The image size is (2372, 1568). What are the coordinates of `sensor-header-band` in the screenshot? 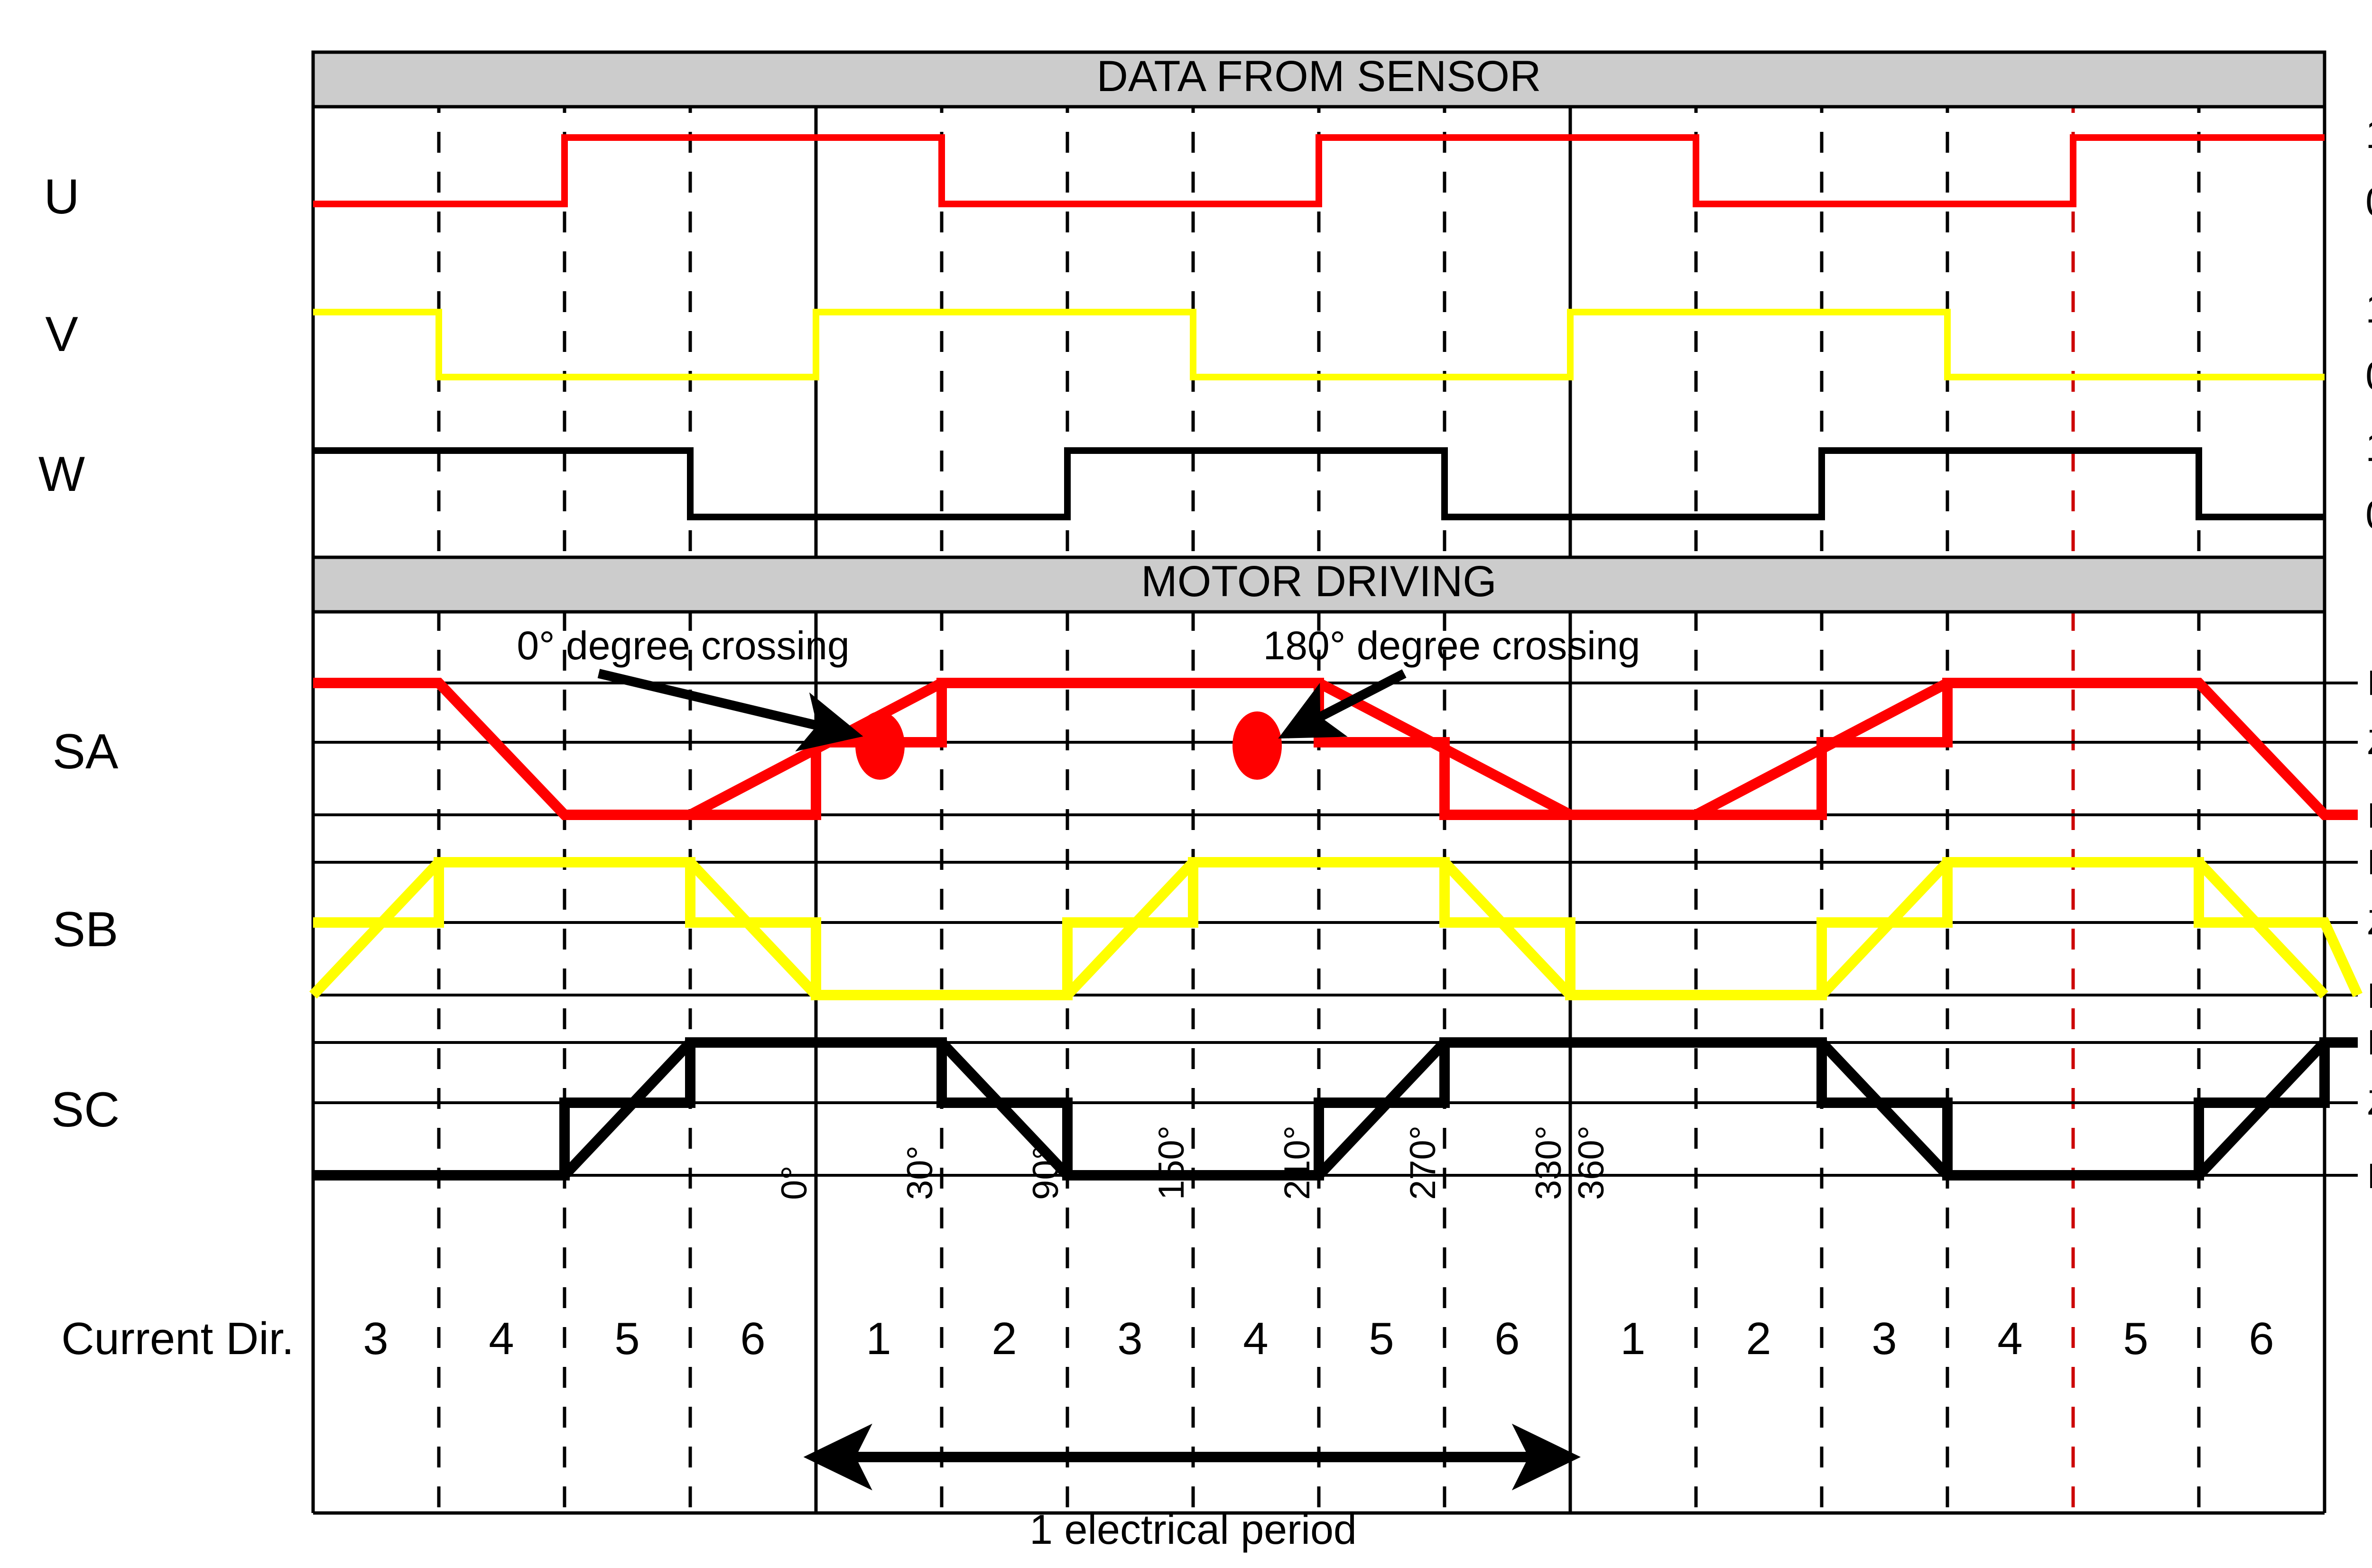 It's located at (1318, 80).